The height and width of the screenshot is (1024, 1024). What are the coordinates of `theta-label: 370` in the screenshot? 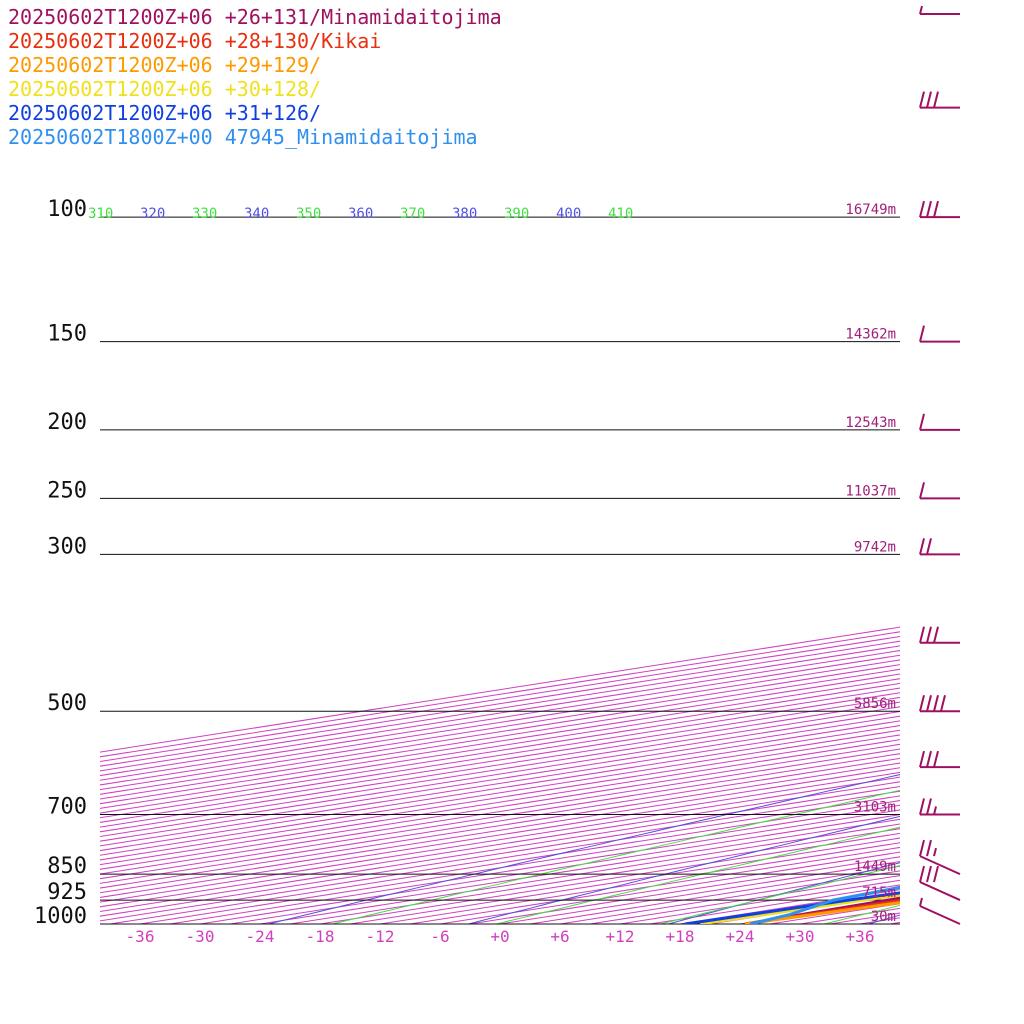 It's located at (412, 214).